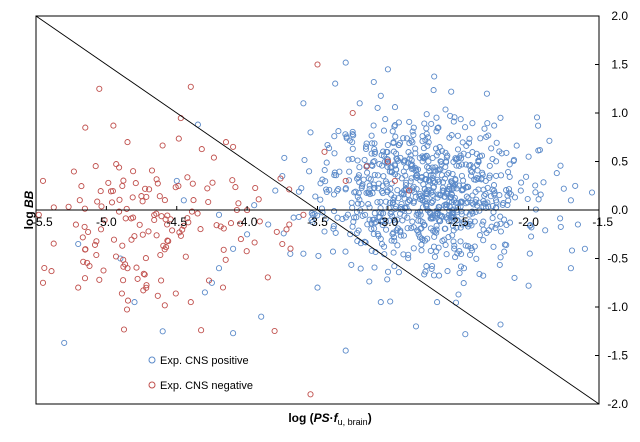 The image size is (640, 442). I want to click on y-tick-label: 0.0, so click(619, 210).